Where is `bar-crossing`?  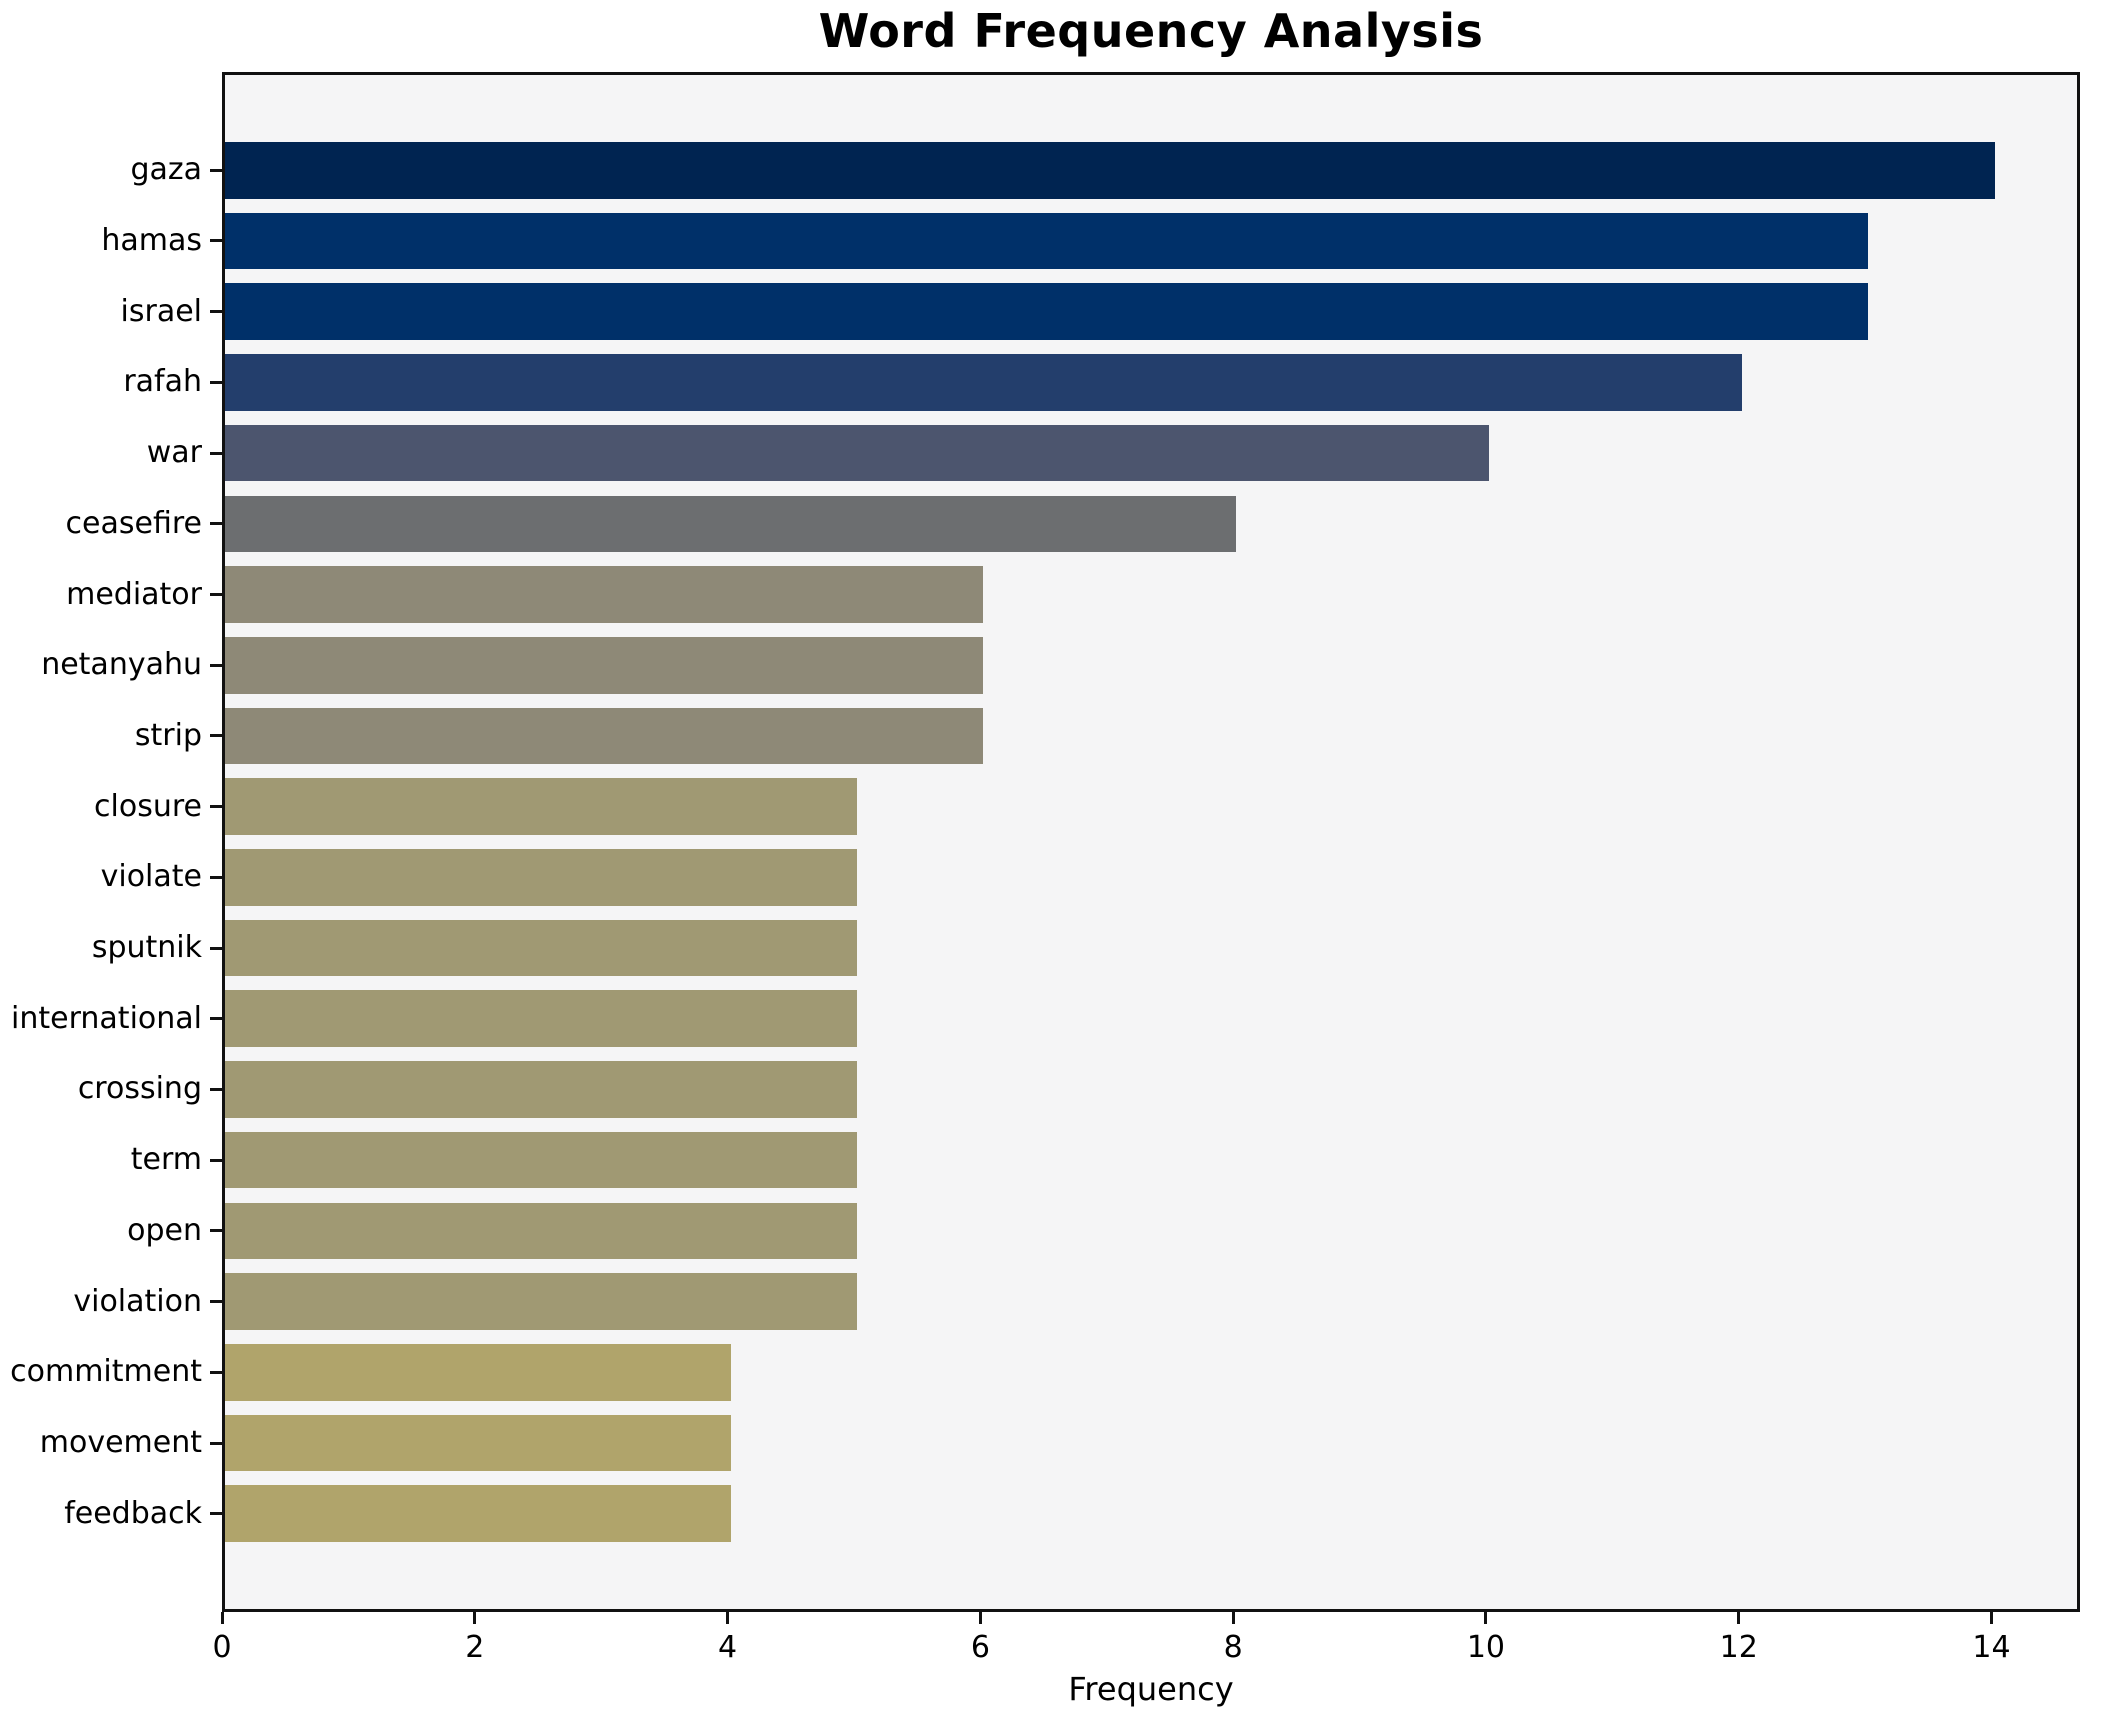
bar-crossing is located at coordinates (541, 1089).